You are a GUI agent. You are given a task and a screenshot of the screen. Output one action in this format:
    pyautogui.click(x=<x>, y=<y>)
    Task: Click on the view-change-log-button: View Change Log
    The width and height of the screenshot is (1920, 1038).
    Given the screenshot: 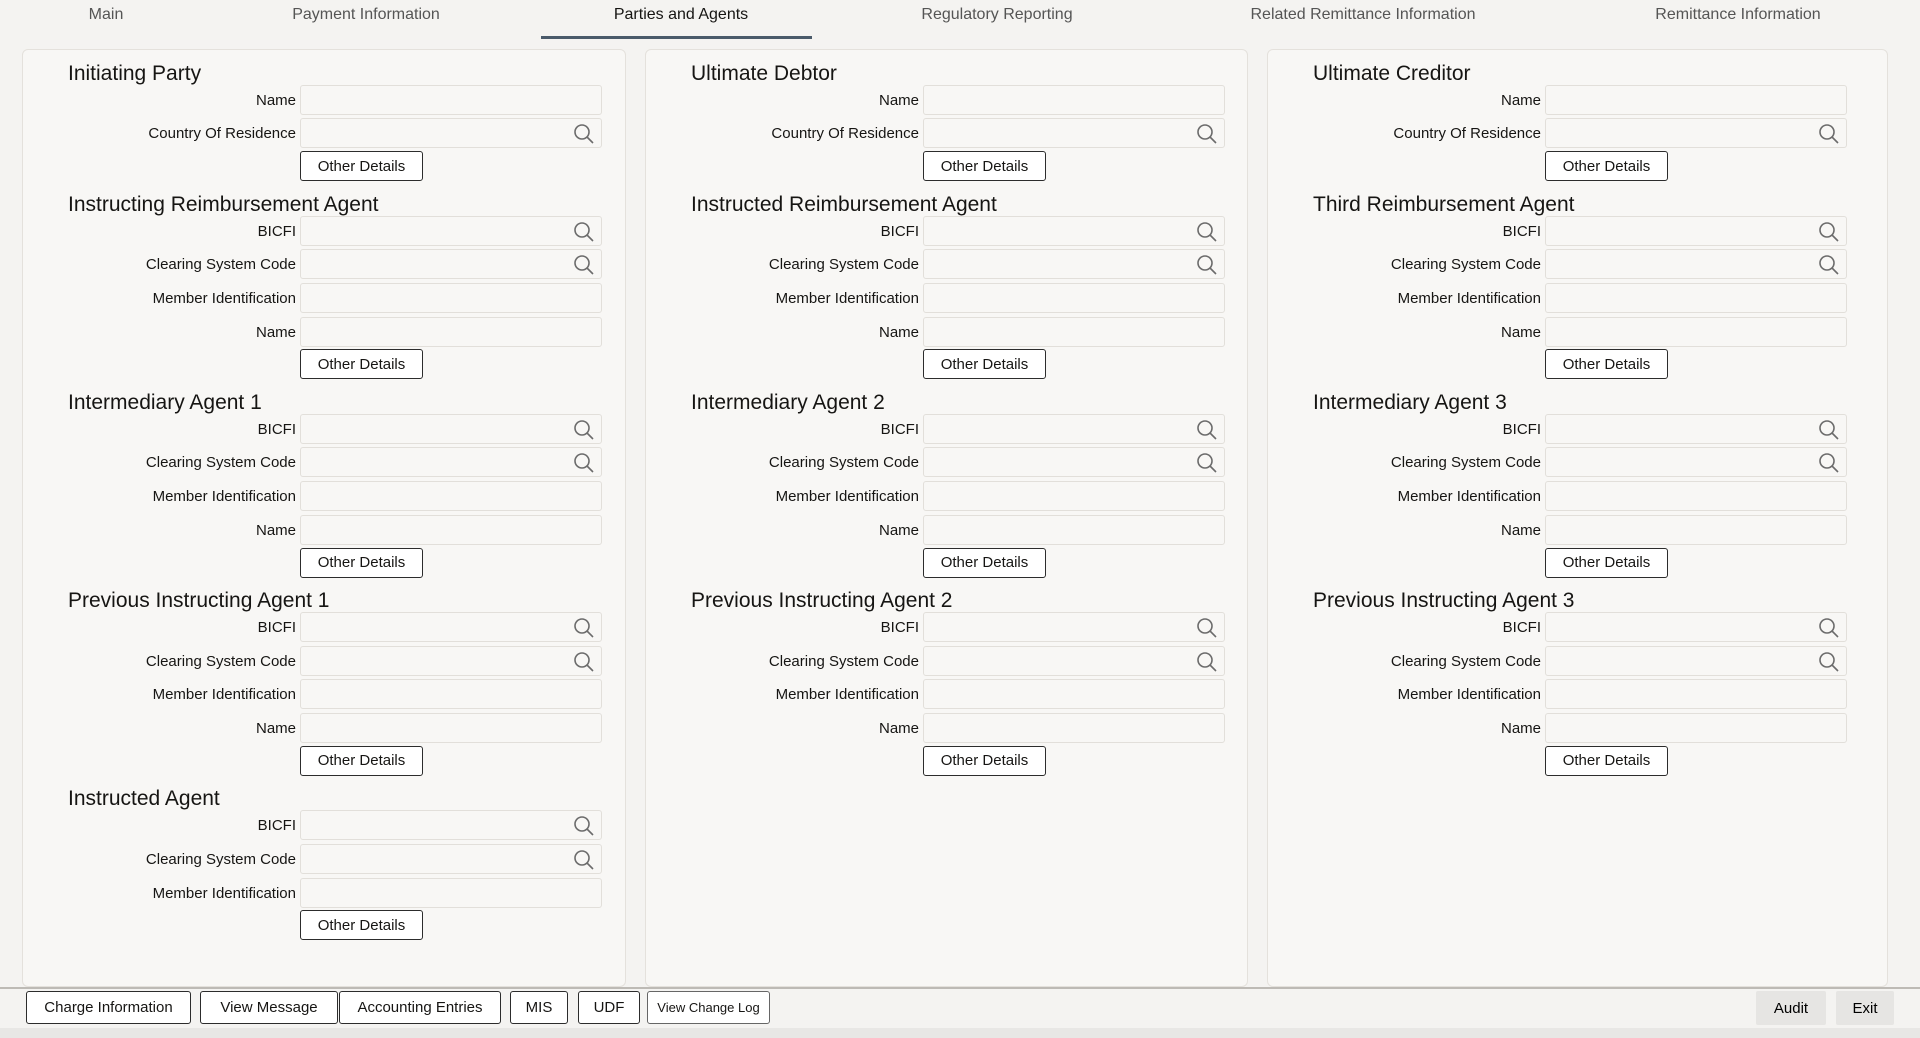 What is the action you would take?
    pyautogui.click(x=708, y=1007)
    